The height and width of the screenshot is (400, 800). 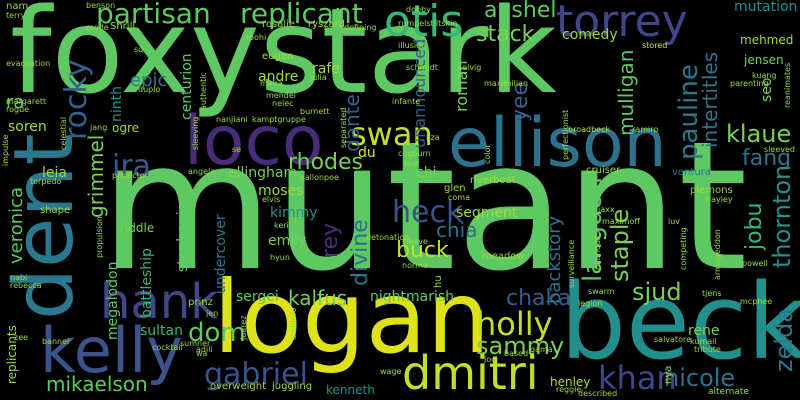 What do you see at coordinates (183, 237) in the screenshot?
I see `word-stephanie: stephanie` at bounding box center [183, 237].